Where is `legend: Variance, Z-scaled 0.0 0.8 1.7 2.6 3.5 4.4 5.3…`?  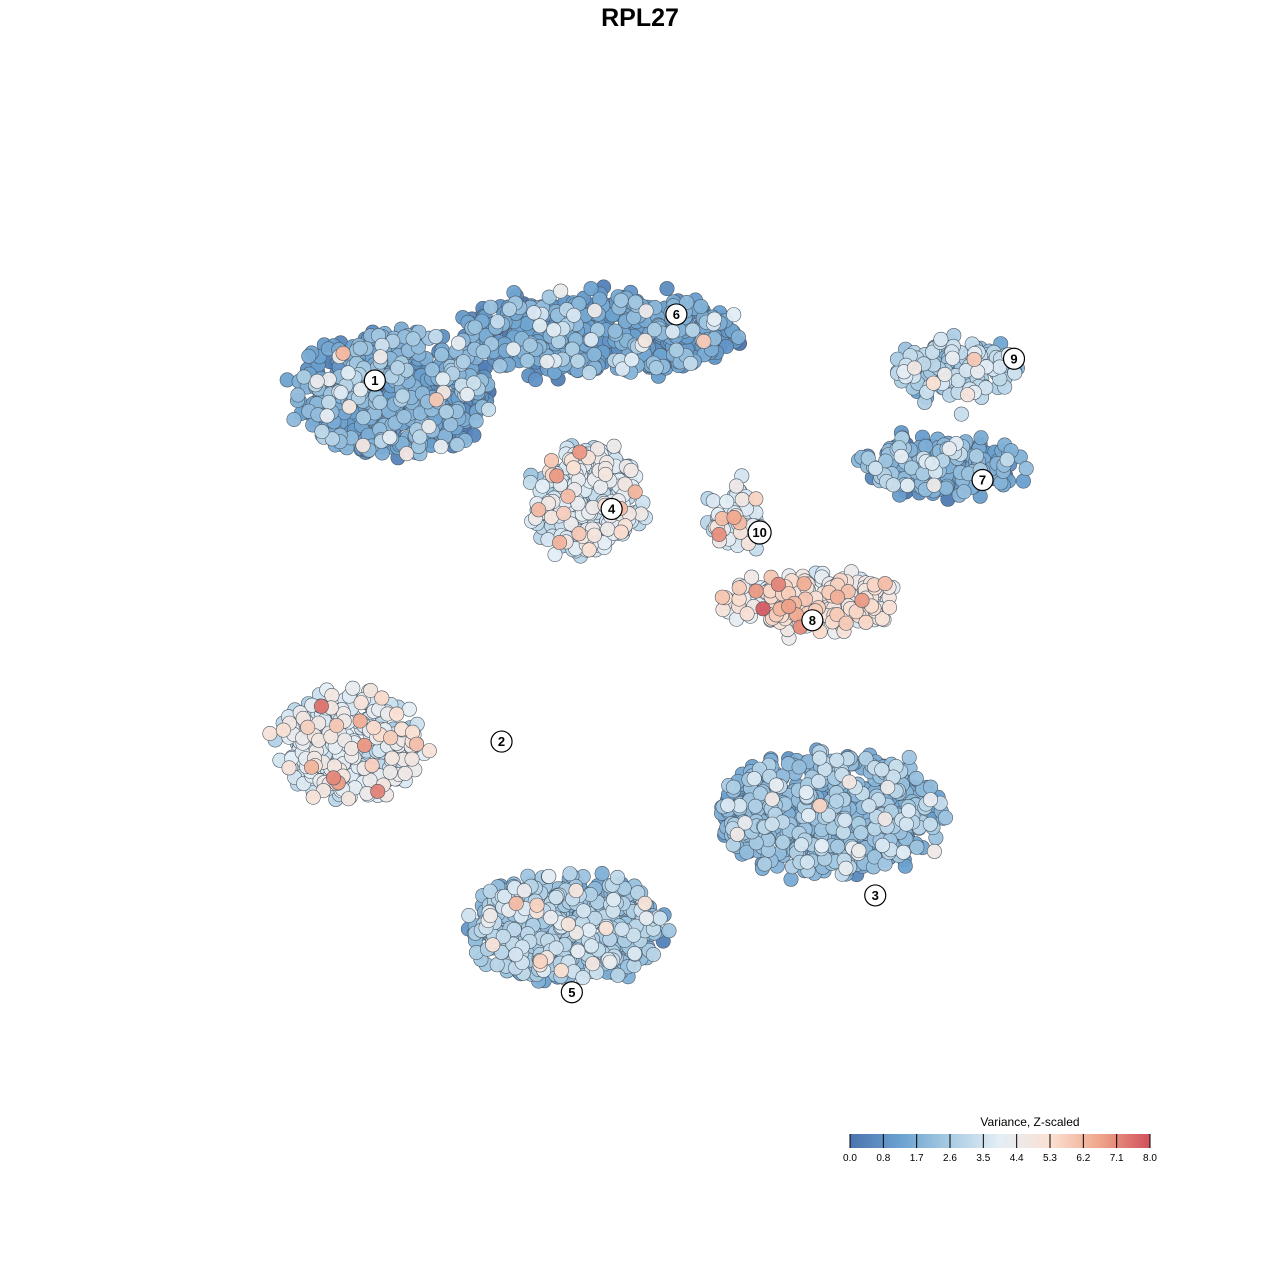
legend: Variance, Z-scaled 0.0 0.8 1.7 2.6 3.5 4.4 5.3… is located at coordinates (1000, 1139).